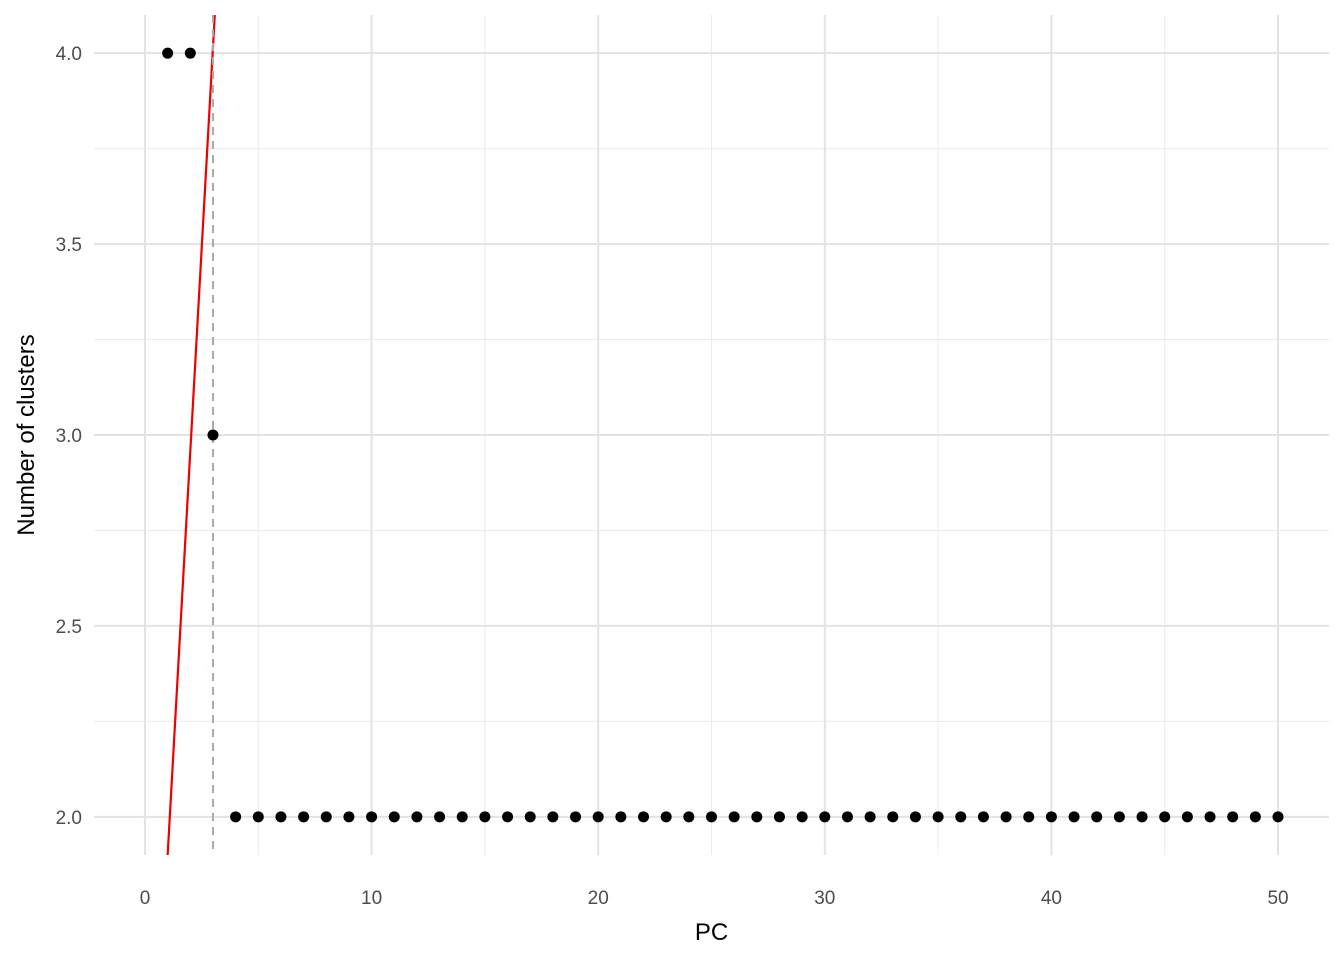  I want to click on x-axis-title: PC, so click(711, 932).